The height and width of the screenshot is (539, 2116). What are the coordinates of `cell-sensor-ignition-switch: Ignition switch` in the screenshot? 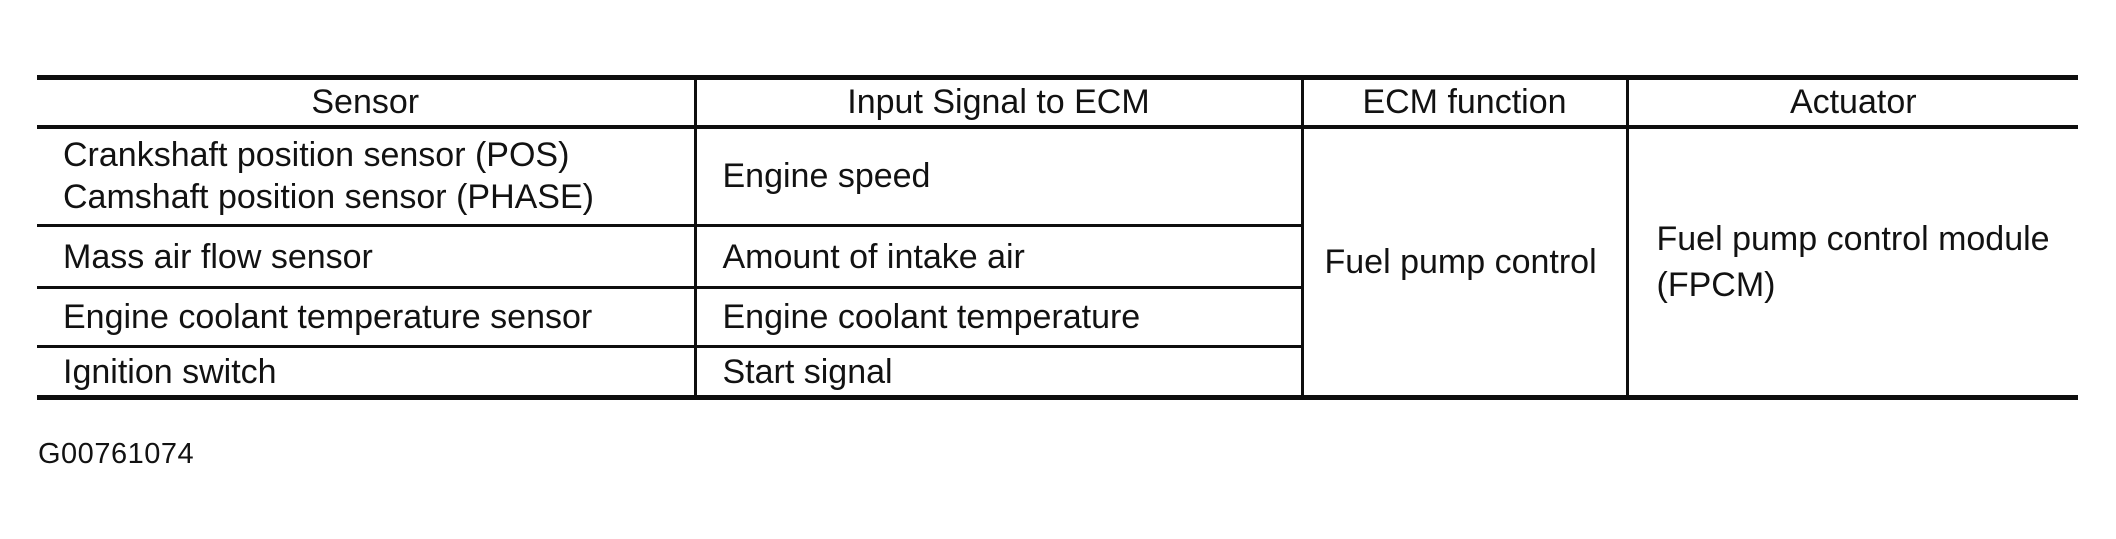 It's located at (170, 371).